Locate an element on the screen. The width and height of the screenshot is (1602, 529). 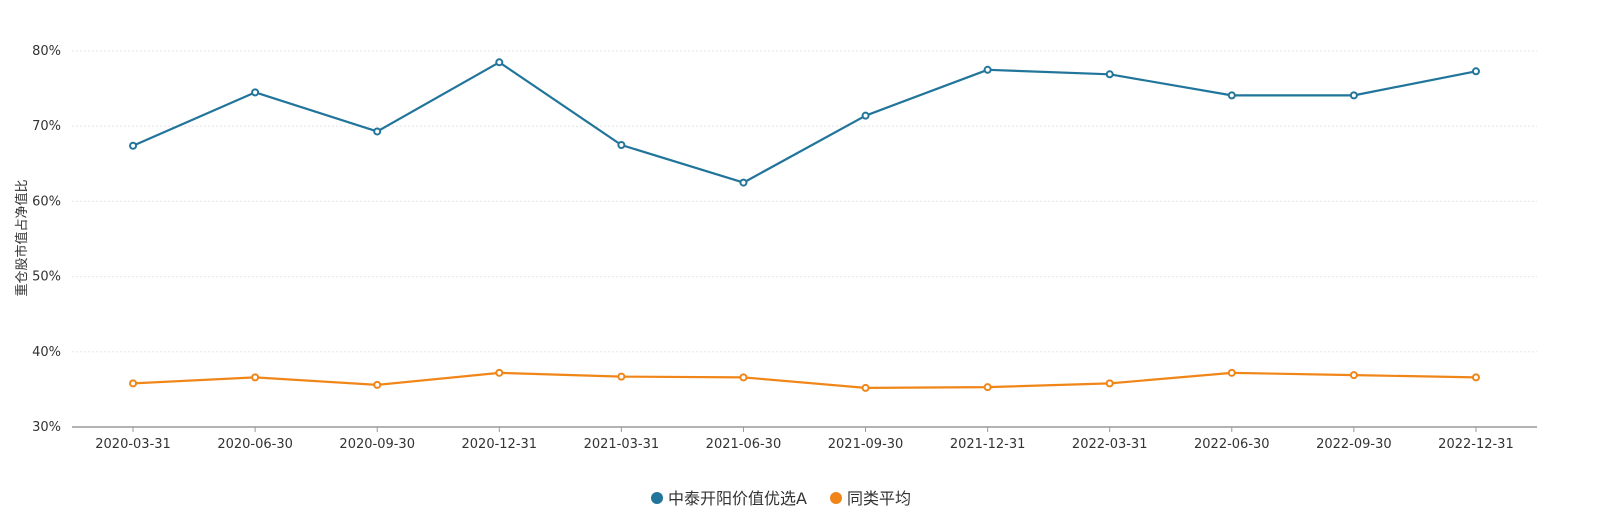
legend-label: 中泰开阳价值优选A is located at coordinates (737, 498).